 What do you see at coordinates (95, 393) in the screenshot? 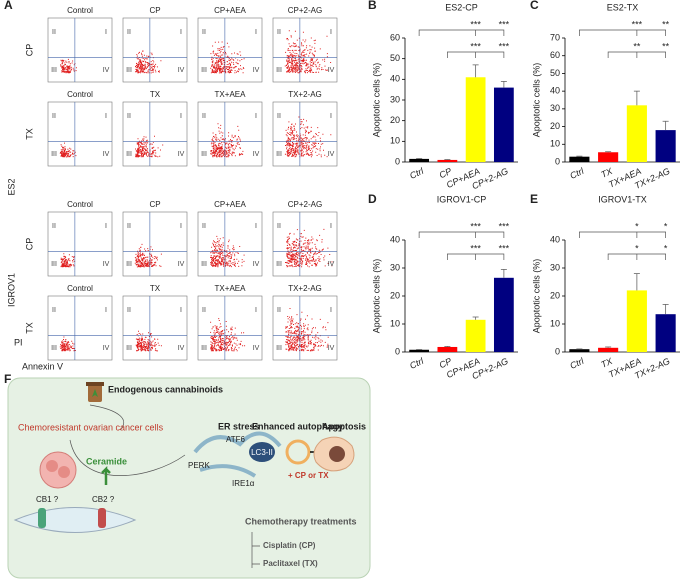
I see `leaf-icon` at bounding box center [95, 393].